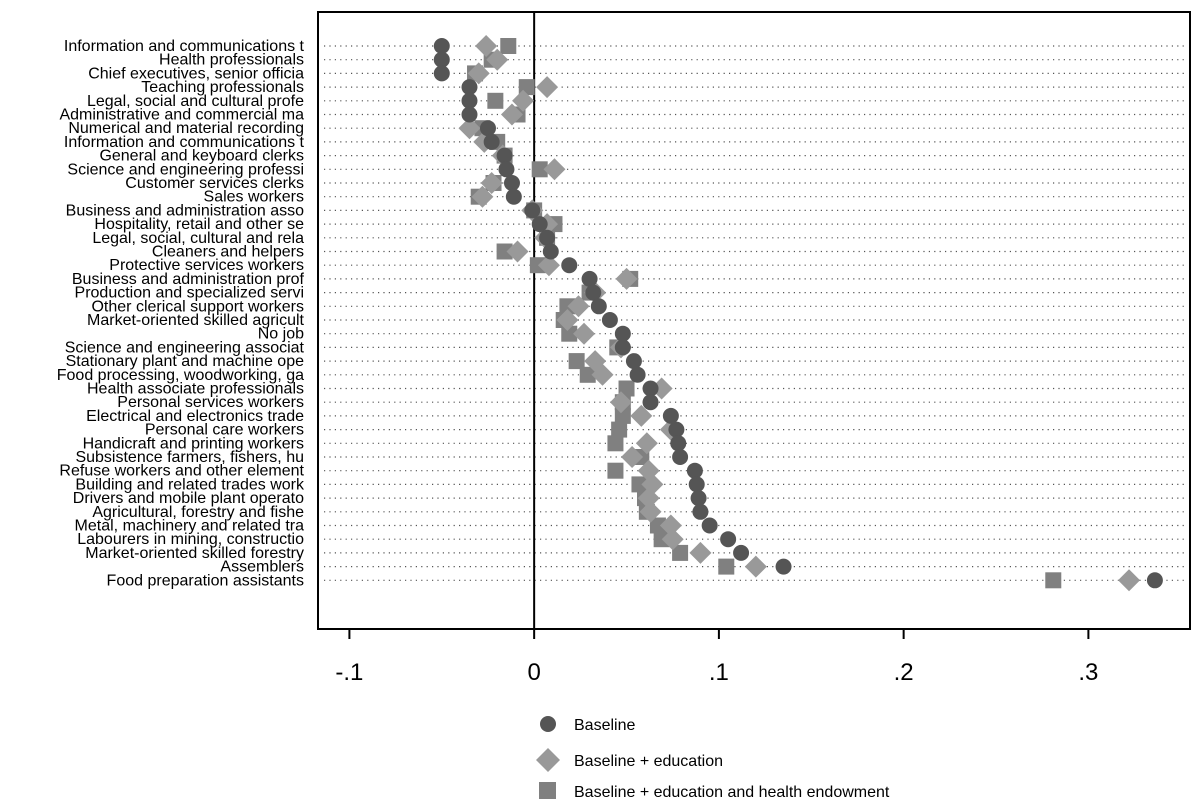  I want to click on x-tick-label: .3, so click(1088, 672).